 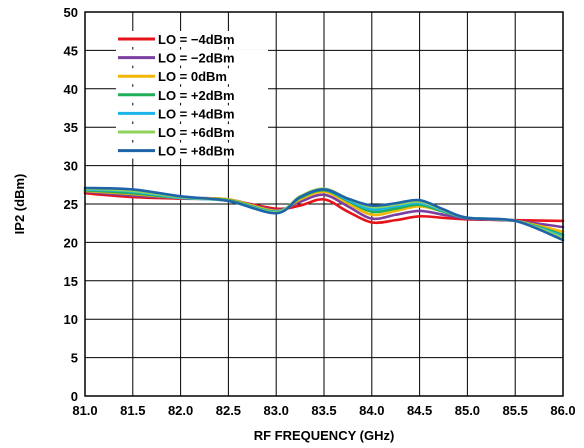 I want to click on y-tick-label: 5, so click(x=74, y=358).